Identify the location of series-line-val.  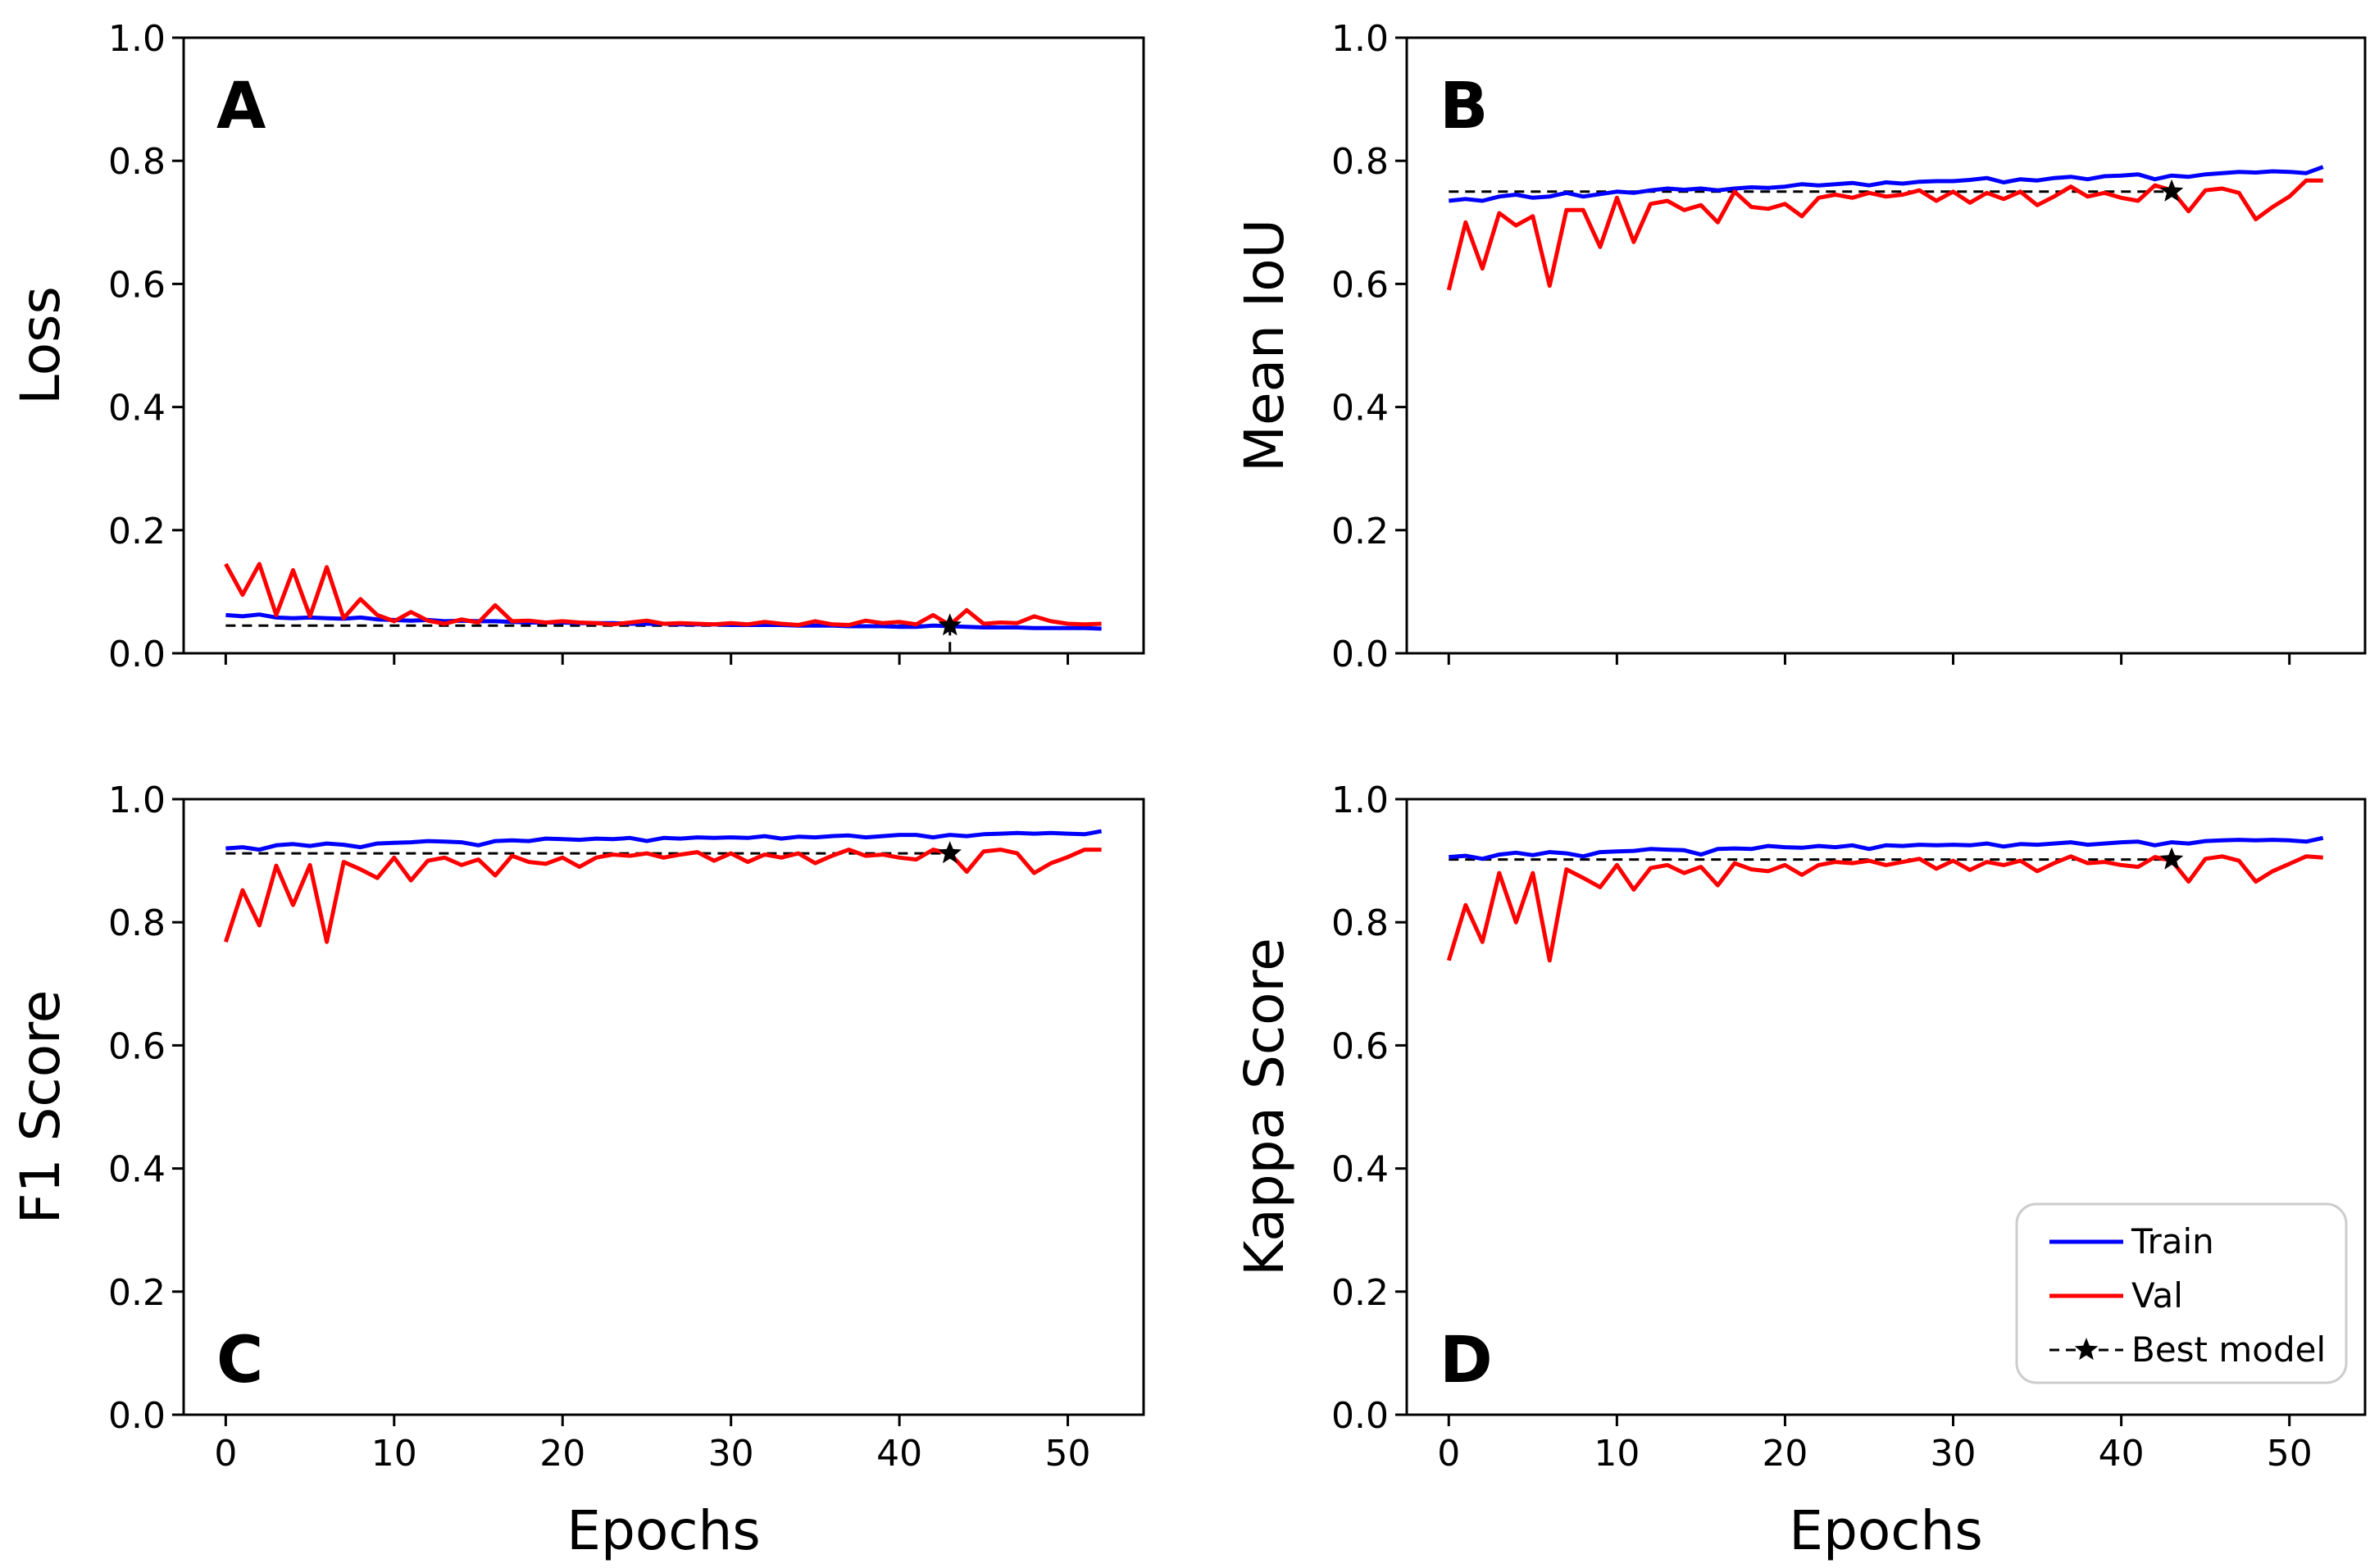
(663, 594).